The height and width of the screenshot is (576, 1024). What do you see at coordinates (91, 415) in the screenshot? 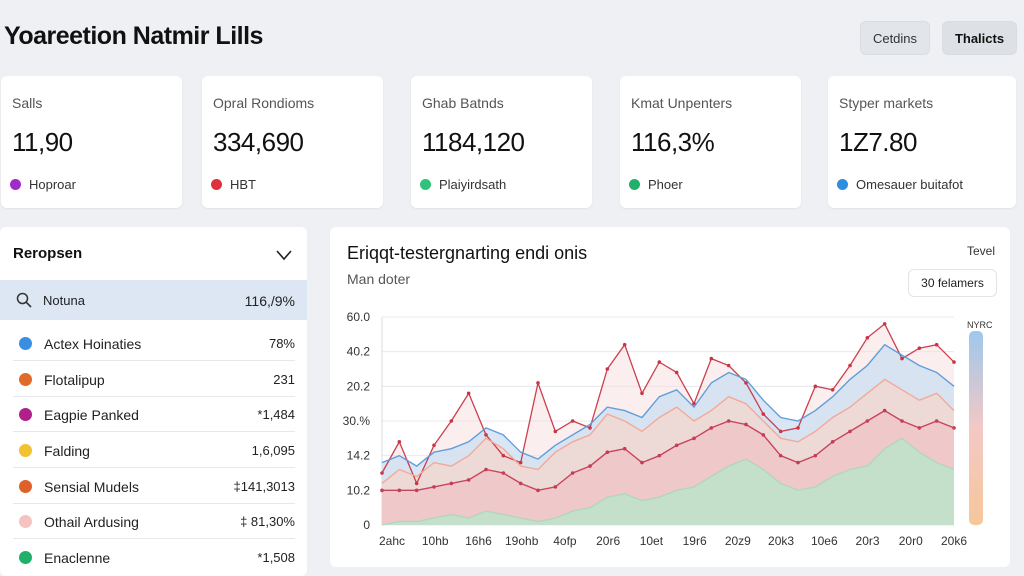
I see `list-item-label: Eagpie Panked` at bounding box center [91, 415].